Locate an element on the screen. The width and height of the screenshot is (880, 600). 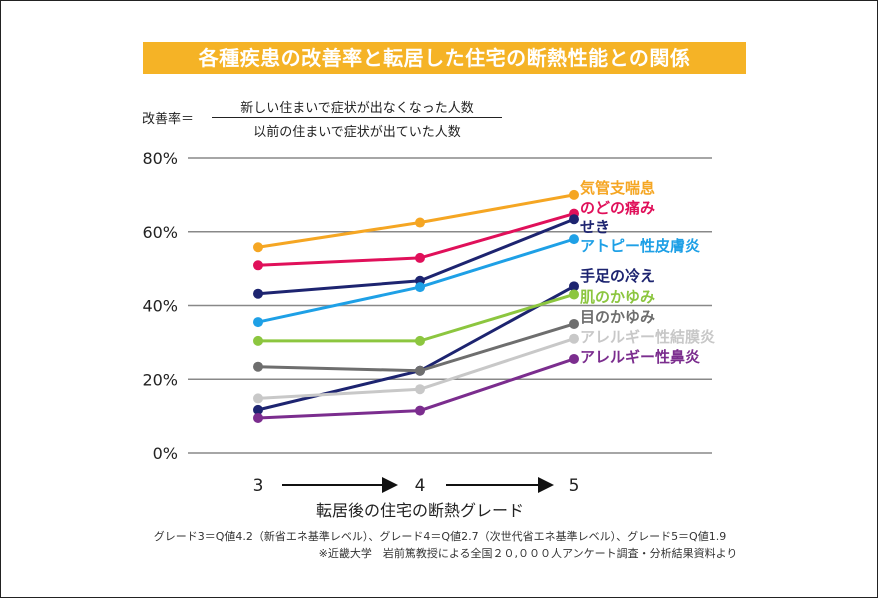
formula-numerator: 新しい住まいで症状が出なくなった人数 is located at coordinates (357, 108).